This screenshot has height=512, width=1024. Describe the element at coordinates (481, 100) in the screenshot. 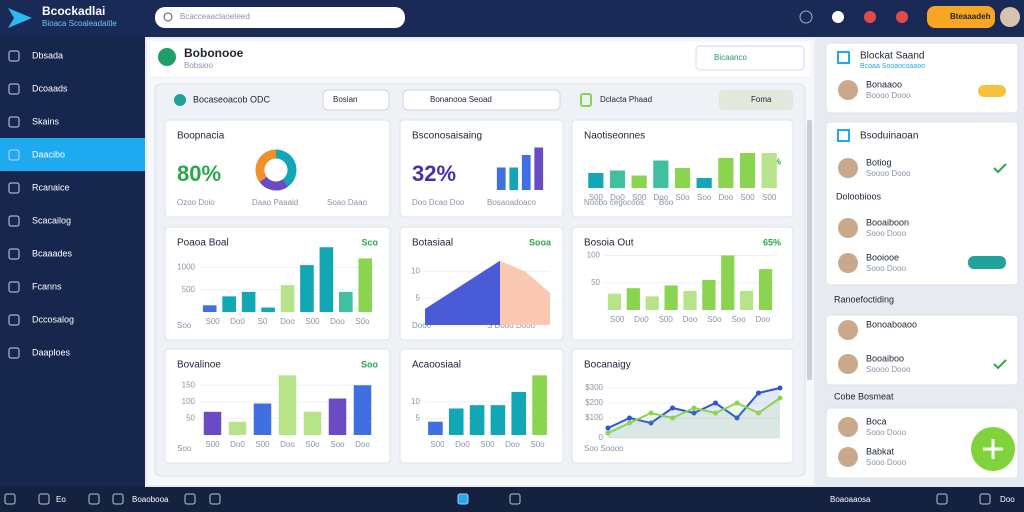

I see `toolbar-search` at that location.